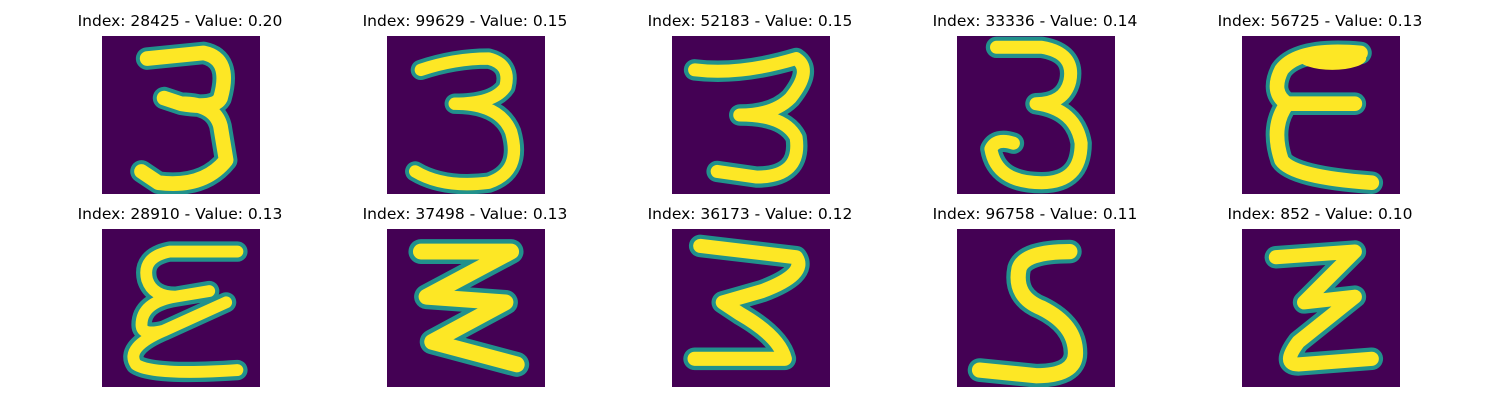 The width and height of the screenshot is (1500, 400). I want to click on panel-10: Index: 852 - Value: 0.10, so click(1320, 297).